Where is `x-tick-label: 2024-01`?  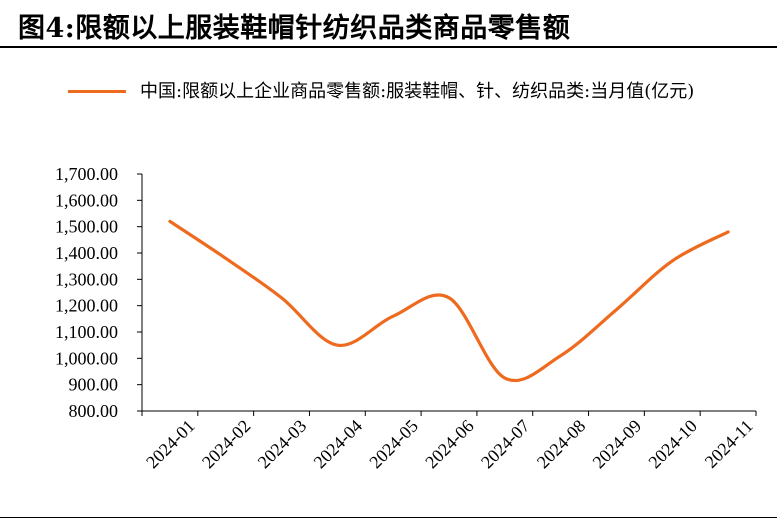
x-tick-label: 2024-01 is located at coordinates (170, 444).